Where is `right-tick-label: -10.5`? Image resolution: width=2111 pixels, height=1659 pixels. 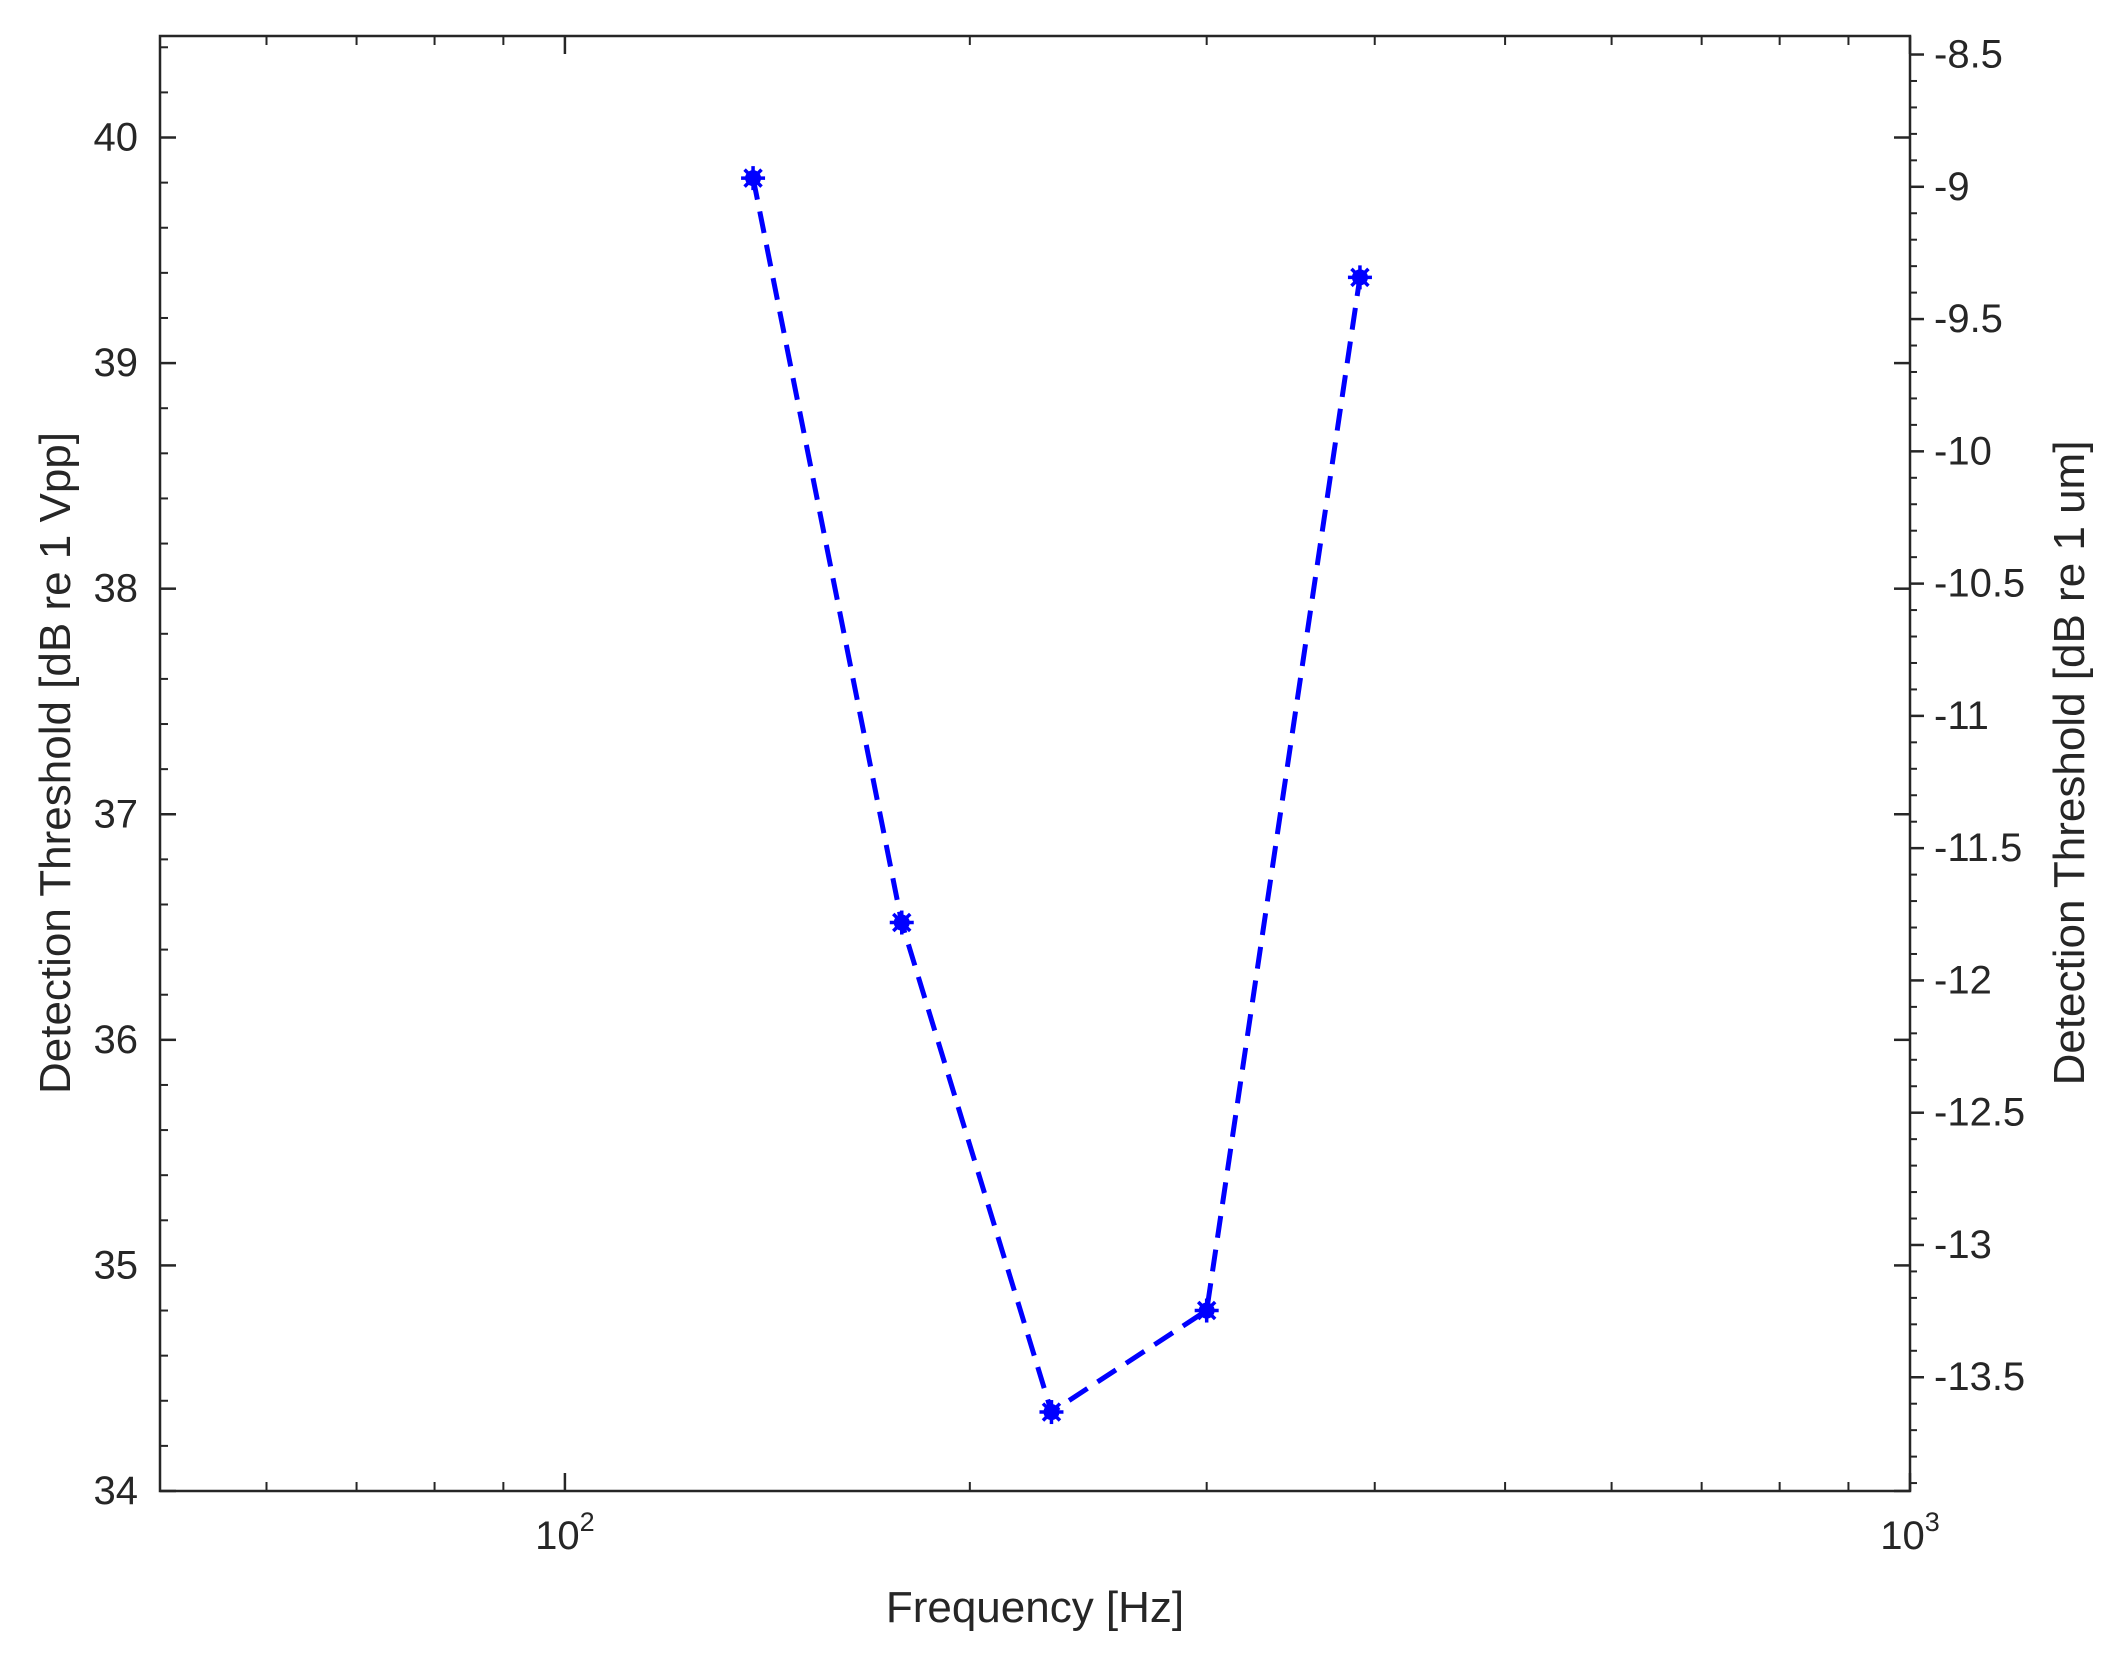
right-tick-label: -10.5 is located at coordinates (1979, 584).